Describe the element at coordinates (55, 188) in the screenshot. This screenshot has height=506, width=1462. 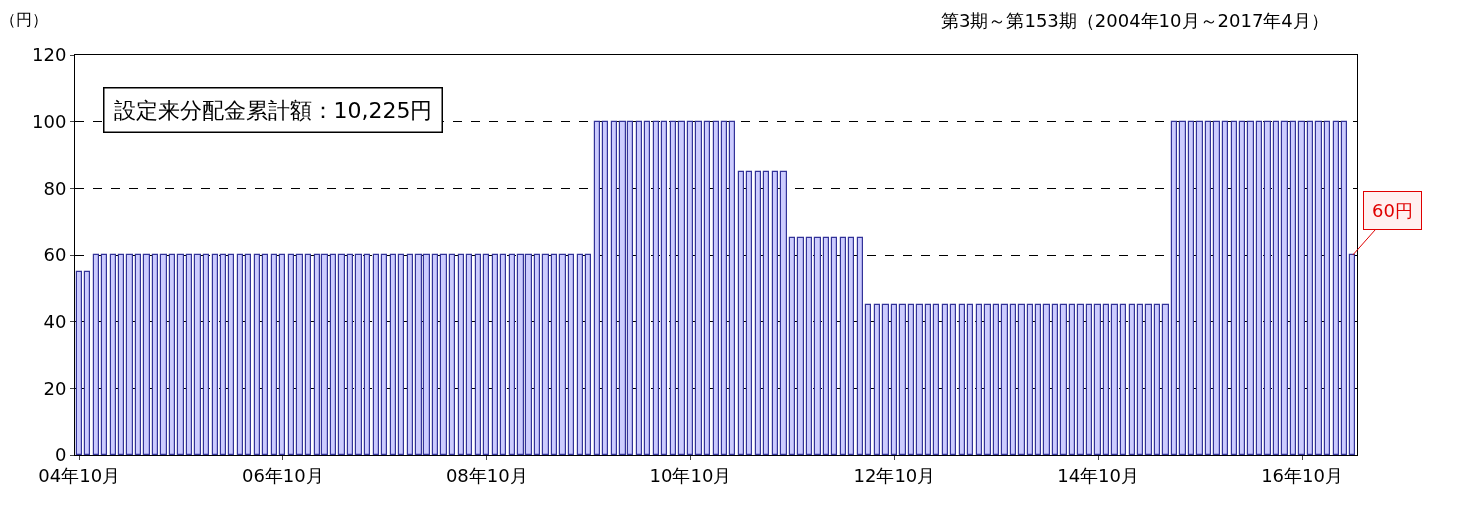
I see `y-tick-label: 80` at that location.